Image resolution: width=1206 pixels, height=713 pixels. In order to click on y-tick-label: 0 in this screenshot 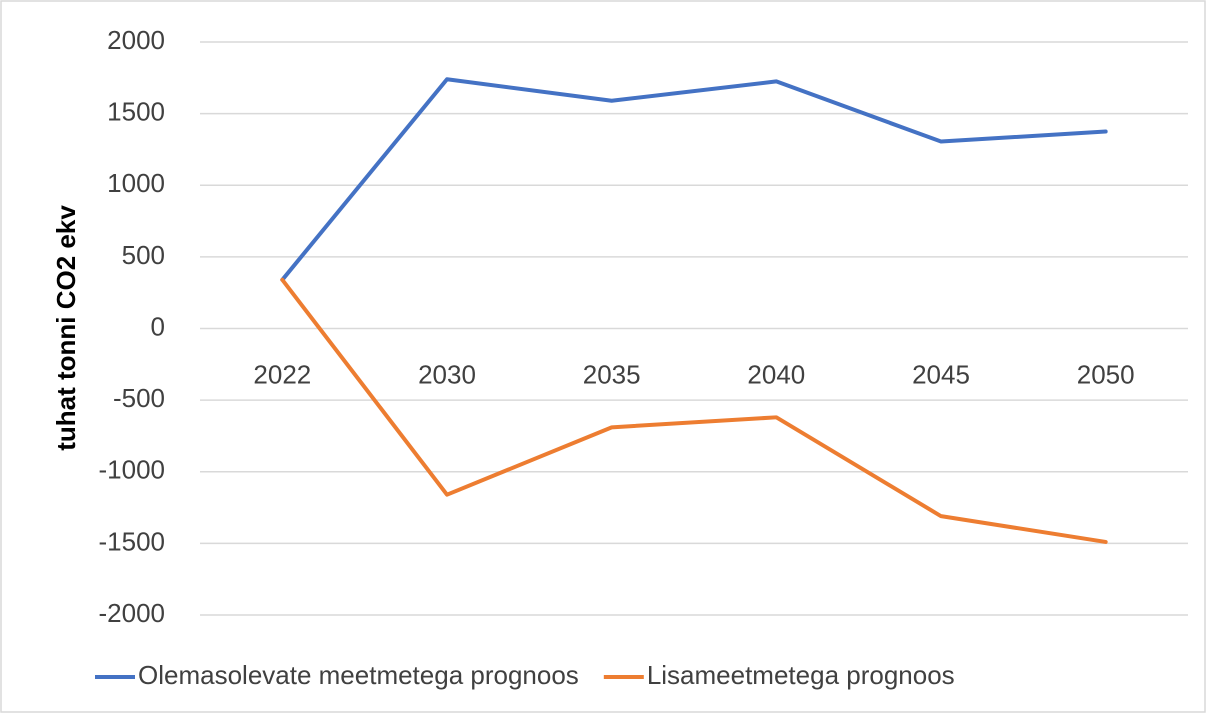, I will do `click(158, 326)`.